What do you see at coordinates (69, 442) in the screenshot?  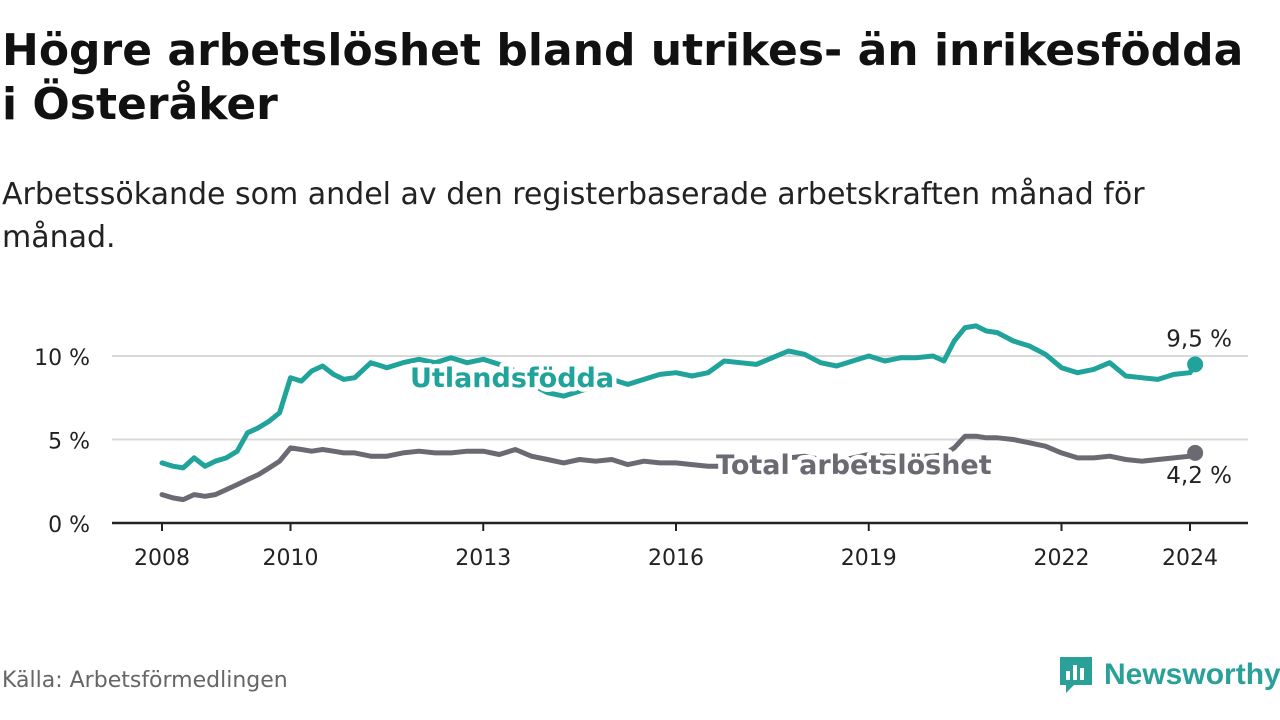 I see `y-tick-label: 5 %` at bounding box center [69, 442].